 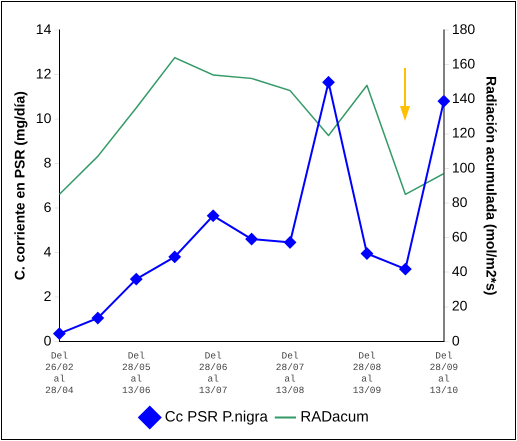 What do you see at coordinates (48, 162) in the screenshot?
I see `y-tick-label: 8` at bounding box center [48, 162].